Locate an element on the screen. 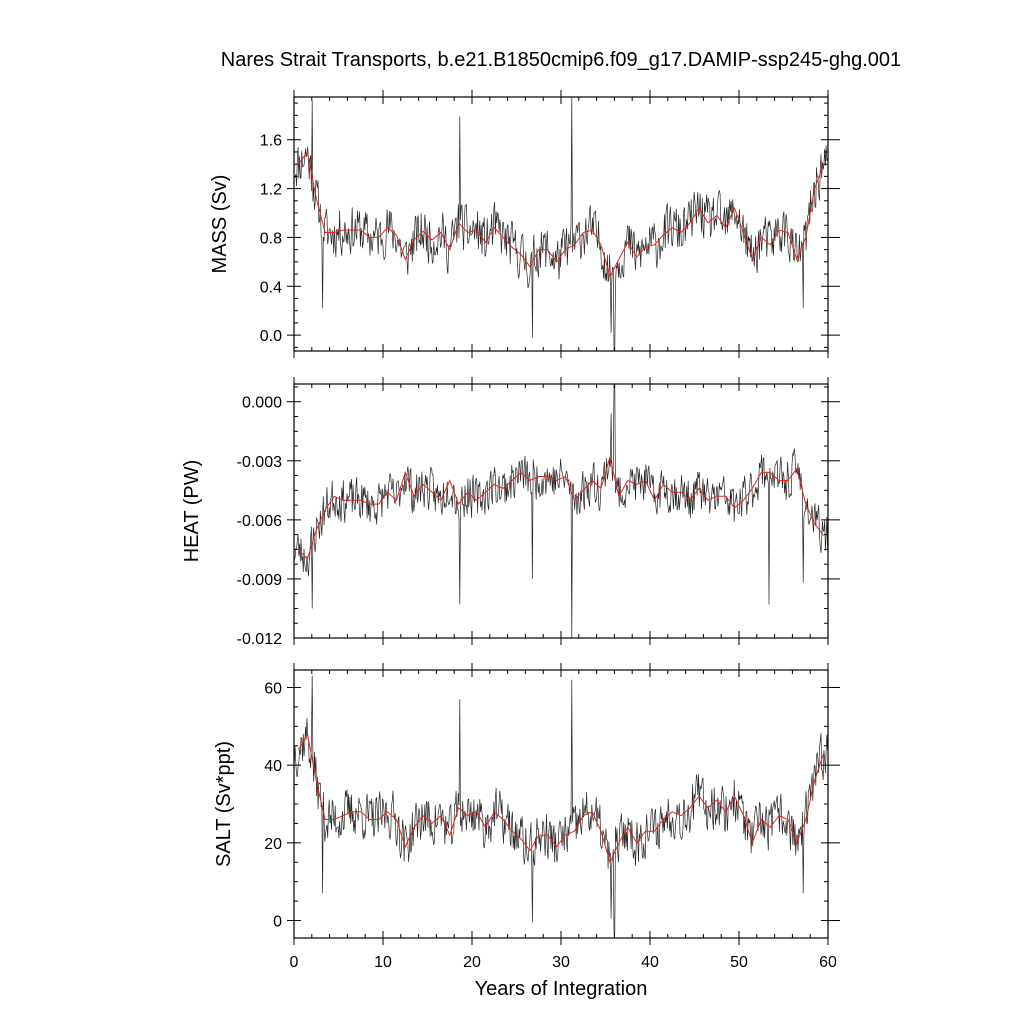 This screenshot has height=1024, width=1024. heat-y-tick-label: 0.000 is located at coordinates (262, 403).